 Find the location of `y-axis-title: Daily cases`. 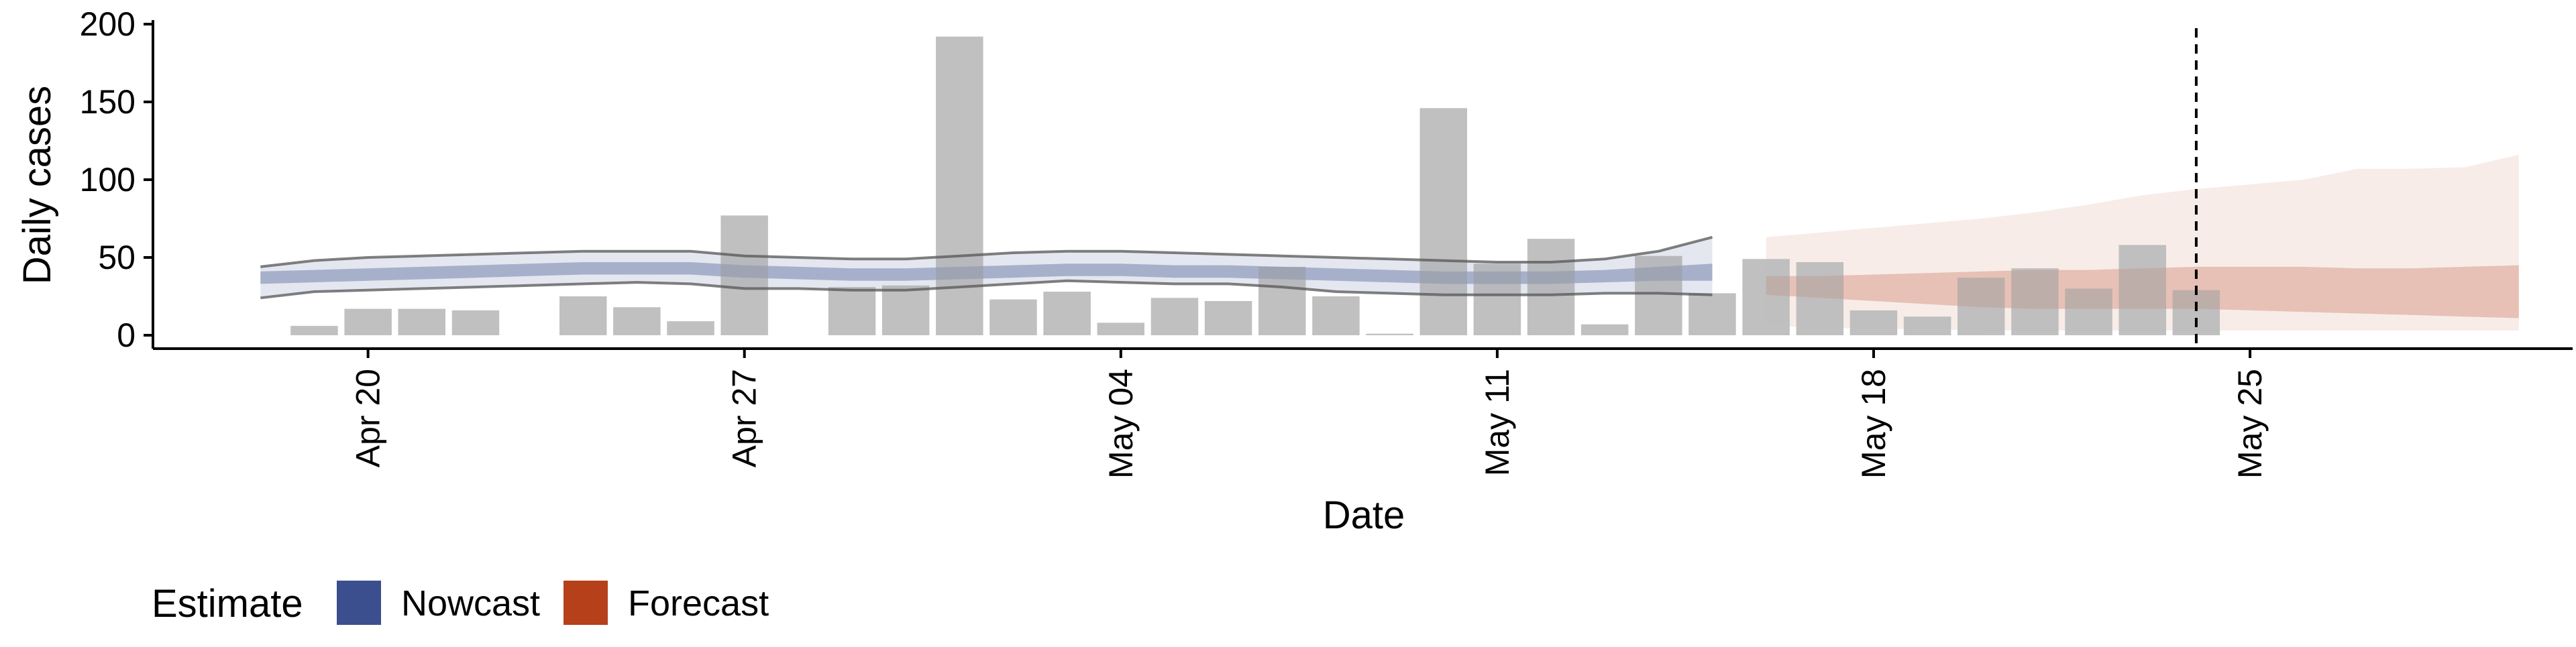

y-axis-title: Daily cases is located at coordinates (37, 185).